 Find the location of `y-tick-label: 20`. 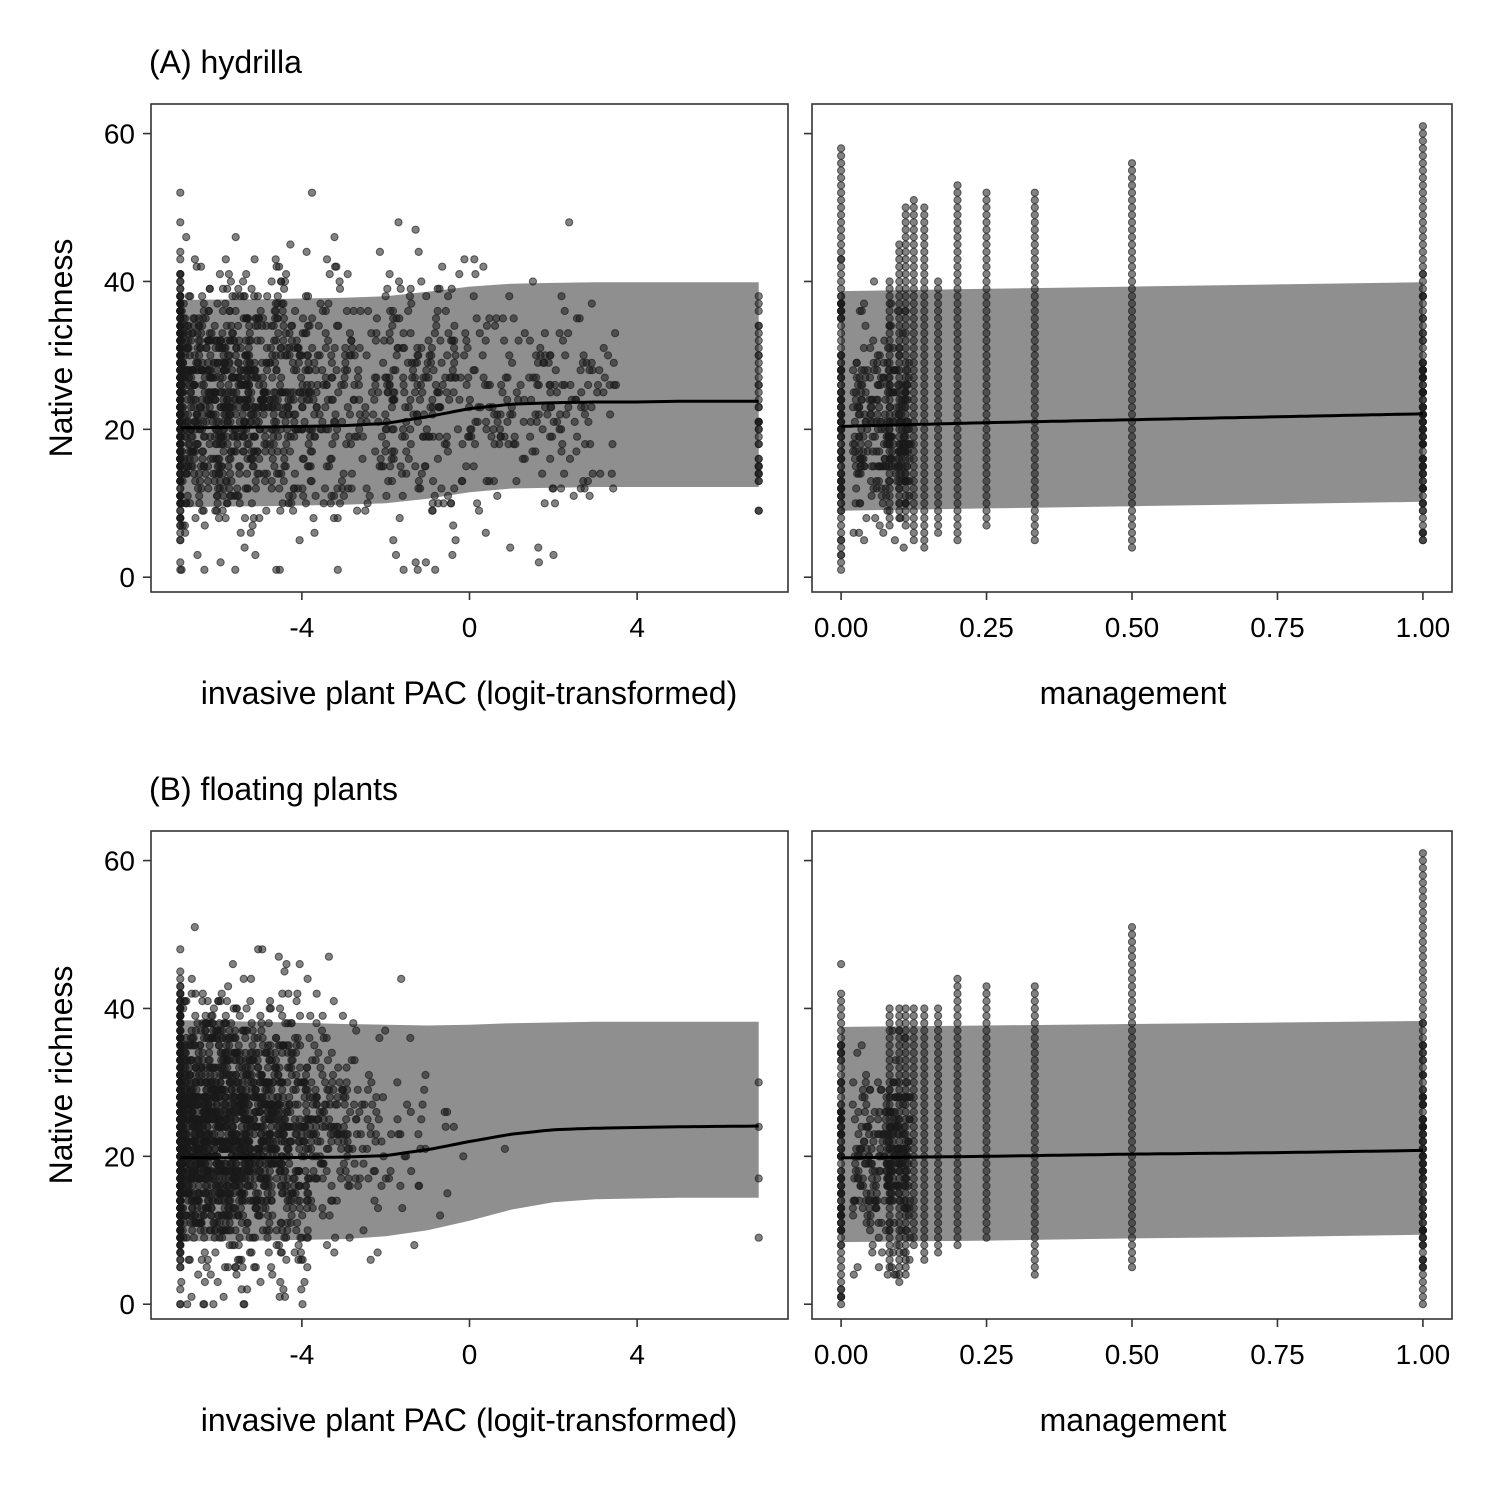

y-tick-label: 20 is located at coordinates (119, 1156).